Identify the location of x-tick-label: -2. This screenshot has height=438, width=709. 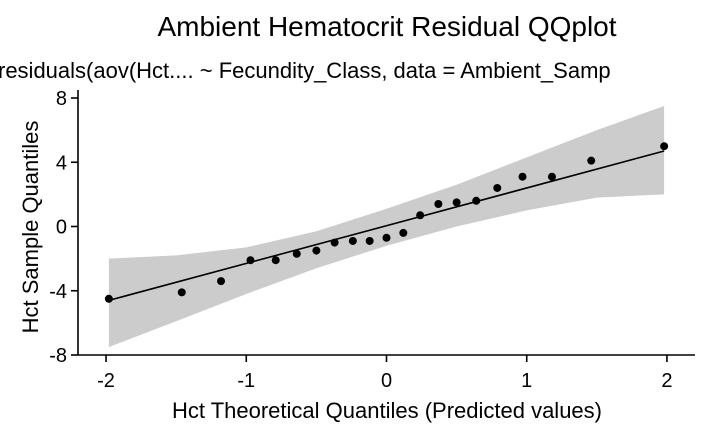
(106, 381).